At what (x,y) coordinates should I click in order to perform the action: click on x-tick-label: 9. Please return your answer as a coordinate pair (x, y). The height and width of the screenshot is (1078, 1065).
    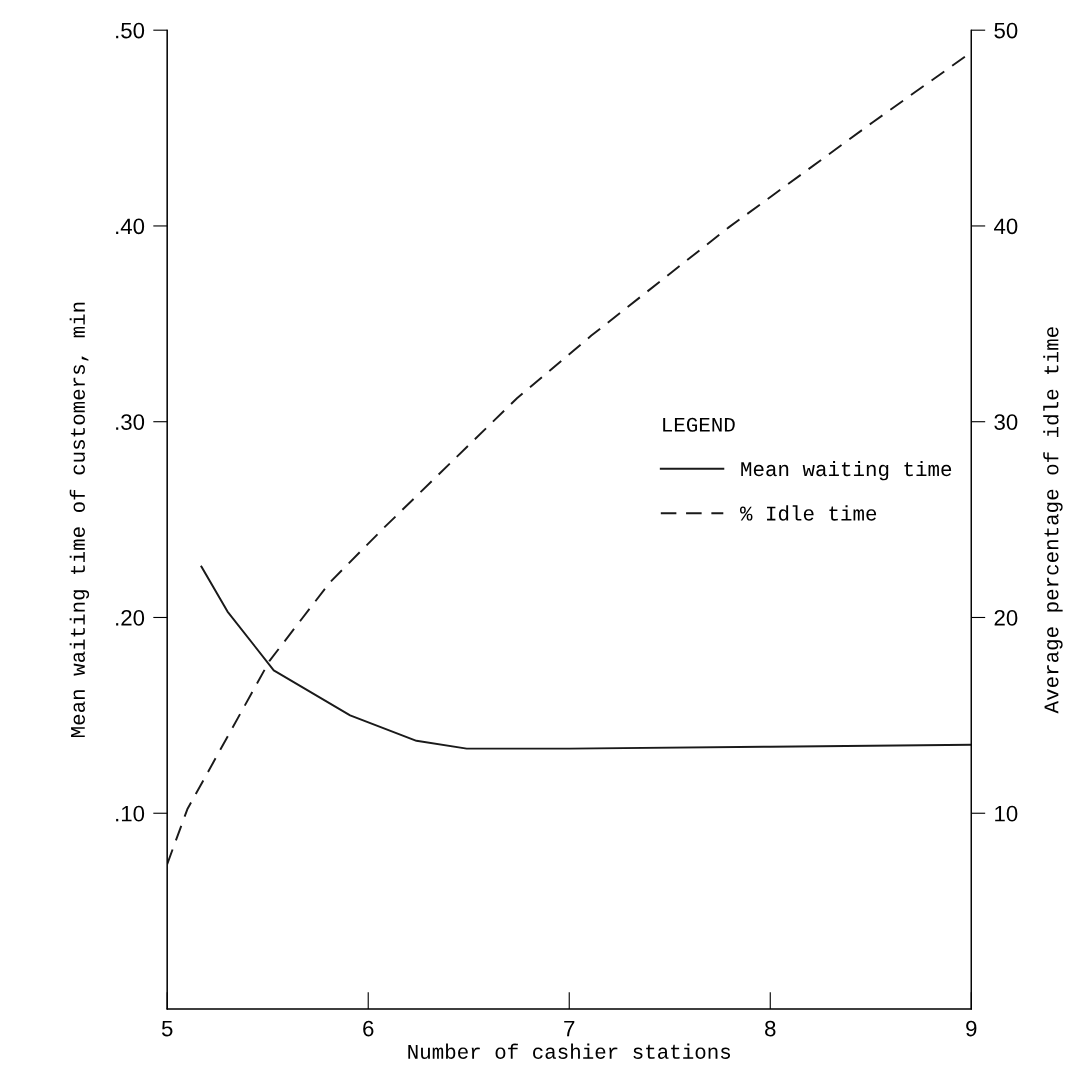
    Looking at the image, I should click on (971, 1028).